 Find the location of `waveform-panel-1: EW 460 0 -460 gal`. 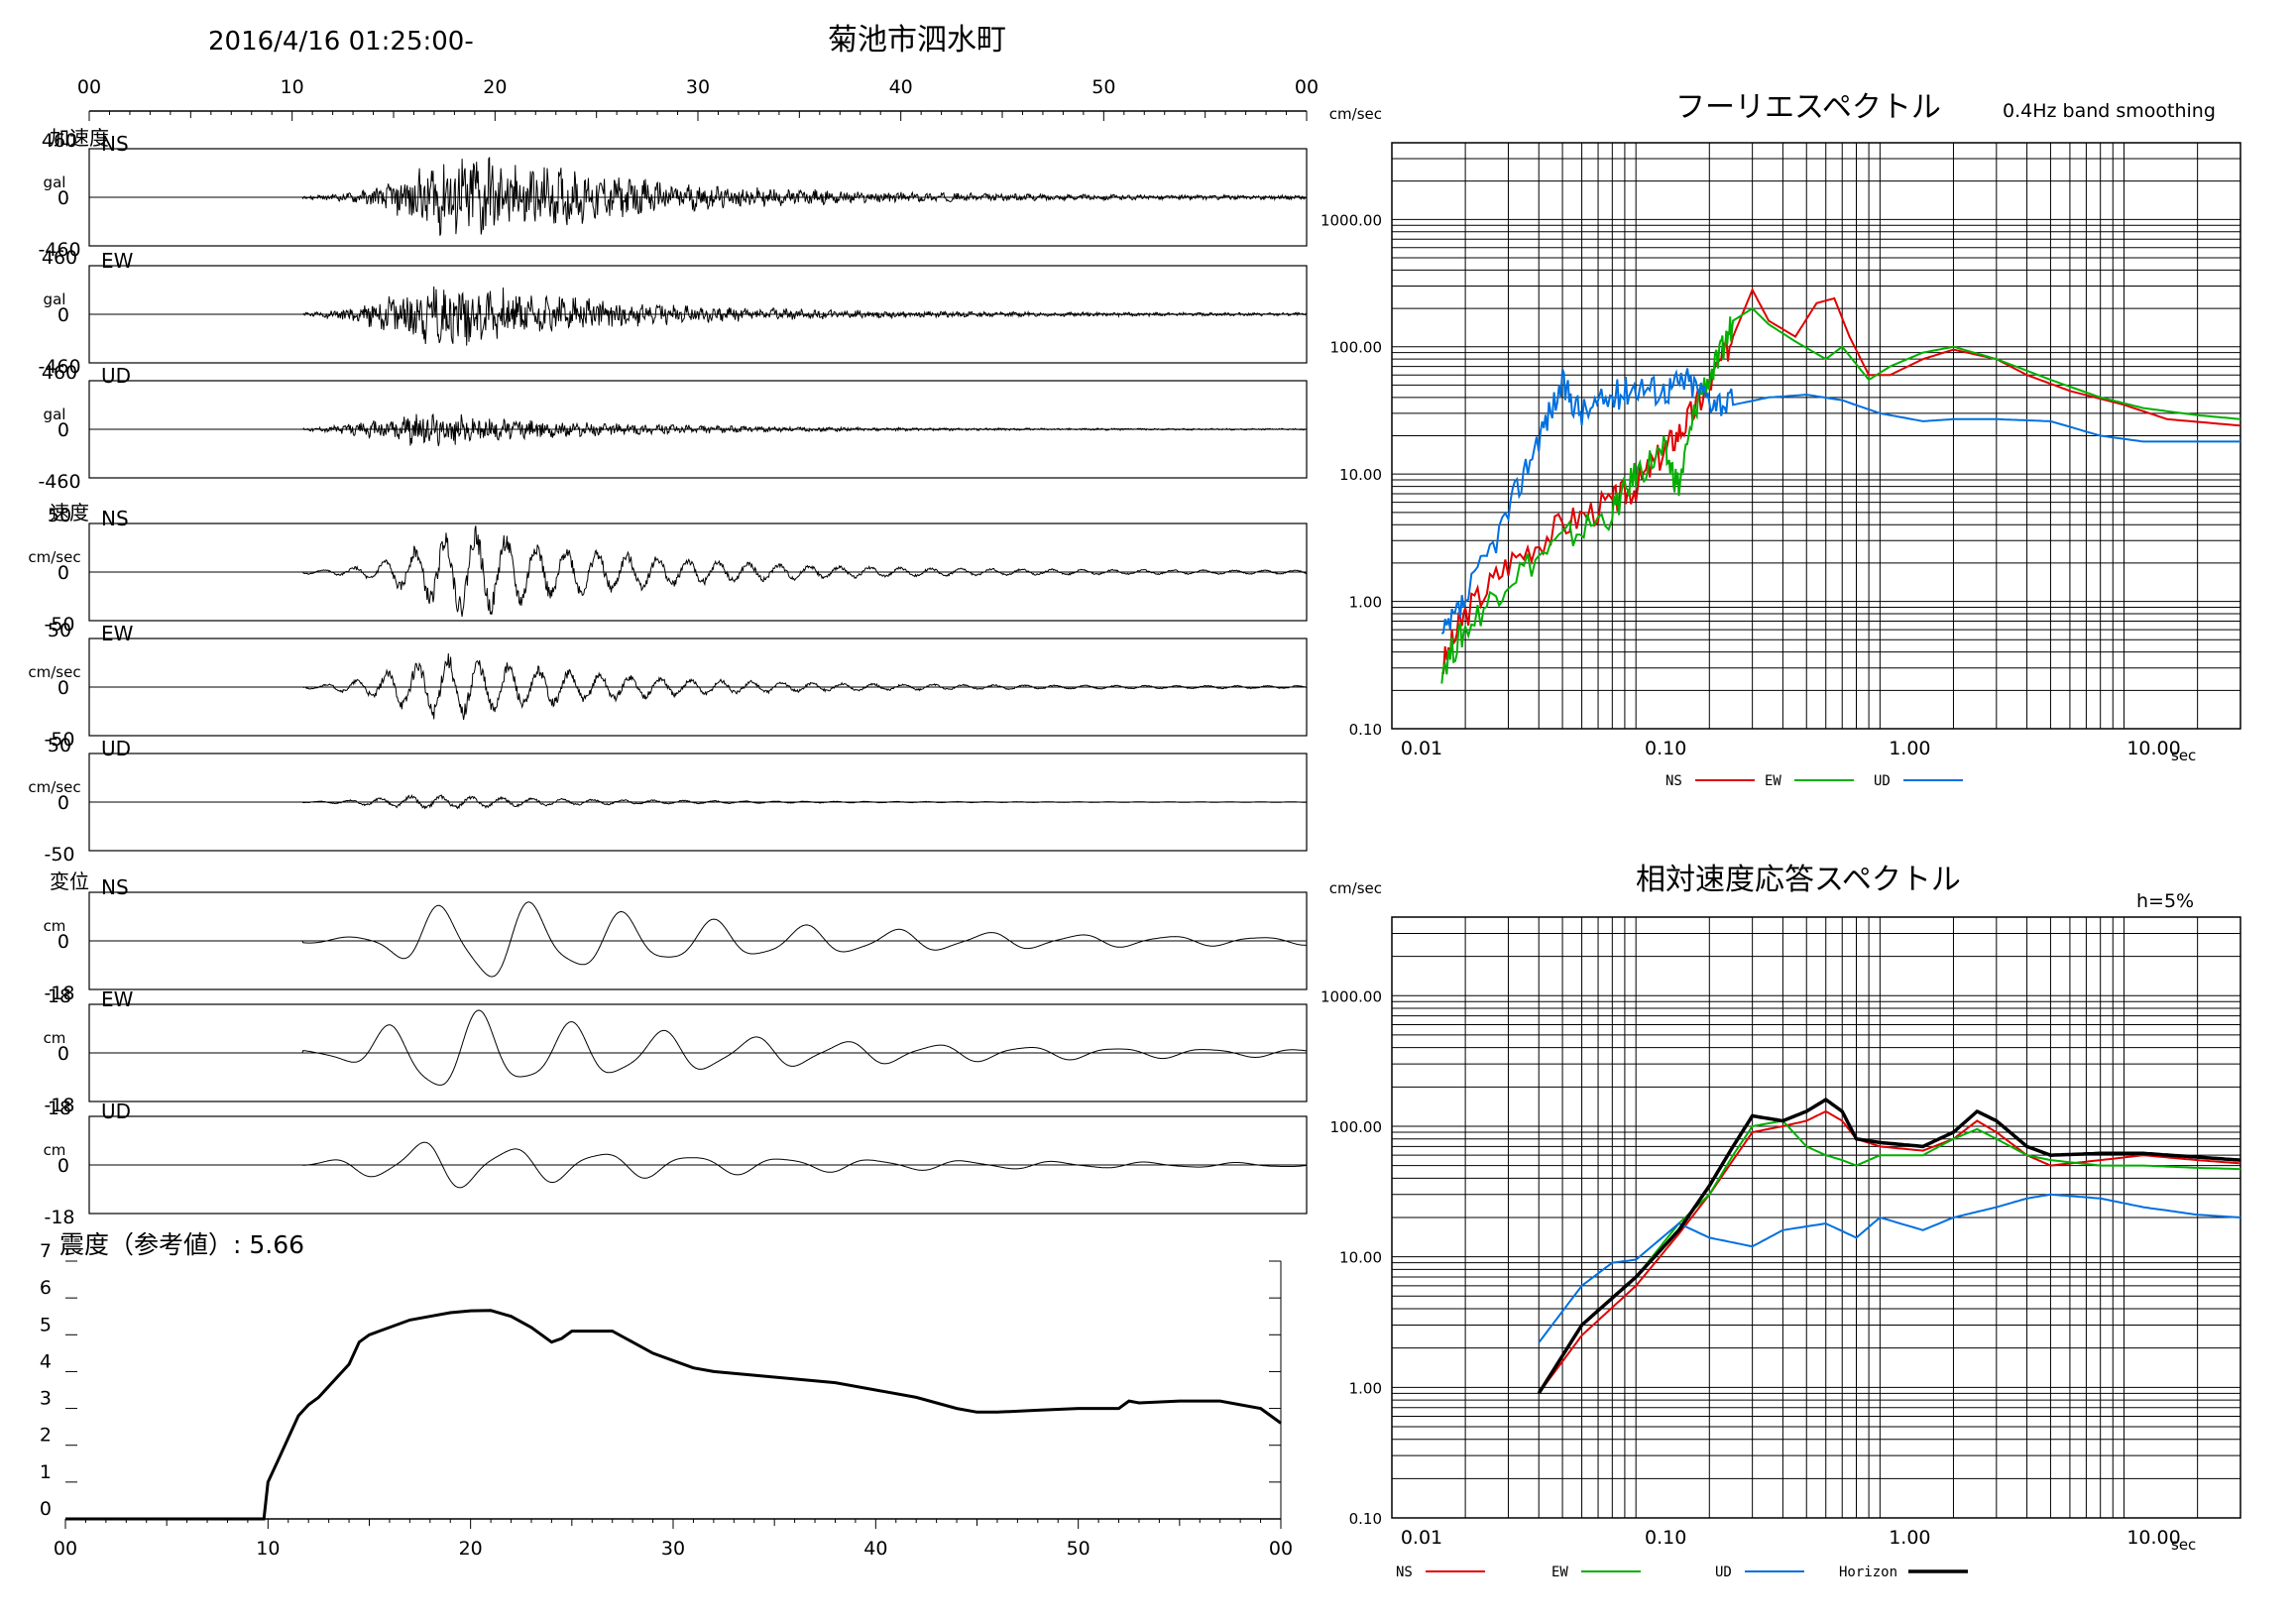

waveform-panel-1: EW 460 0 -460 gal is located at coordinates (673, 312).